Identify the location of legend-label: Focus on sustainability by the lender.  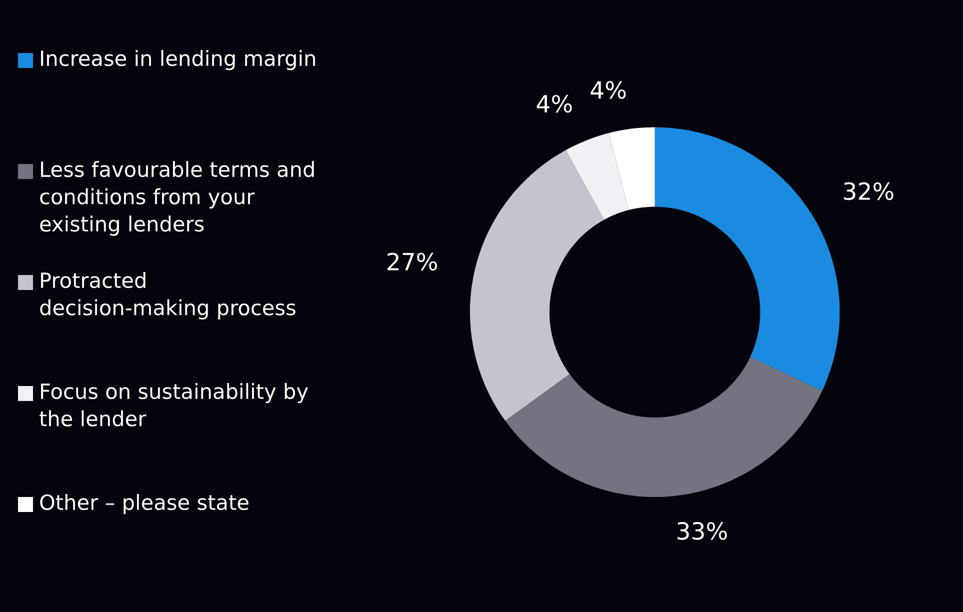
(174, 404).